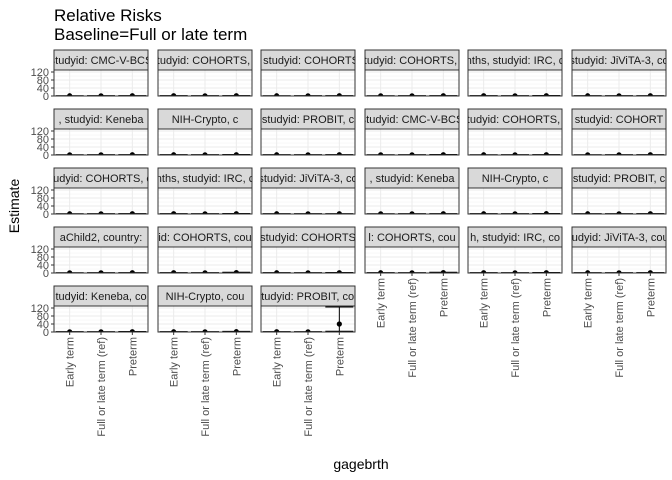 This screenshot has width=672, height=480. I want to click on facet-strip-label: tudyid: COHORTS, c, so click(101, 179).